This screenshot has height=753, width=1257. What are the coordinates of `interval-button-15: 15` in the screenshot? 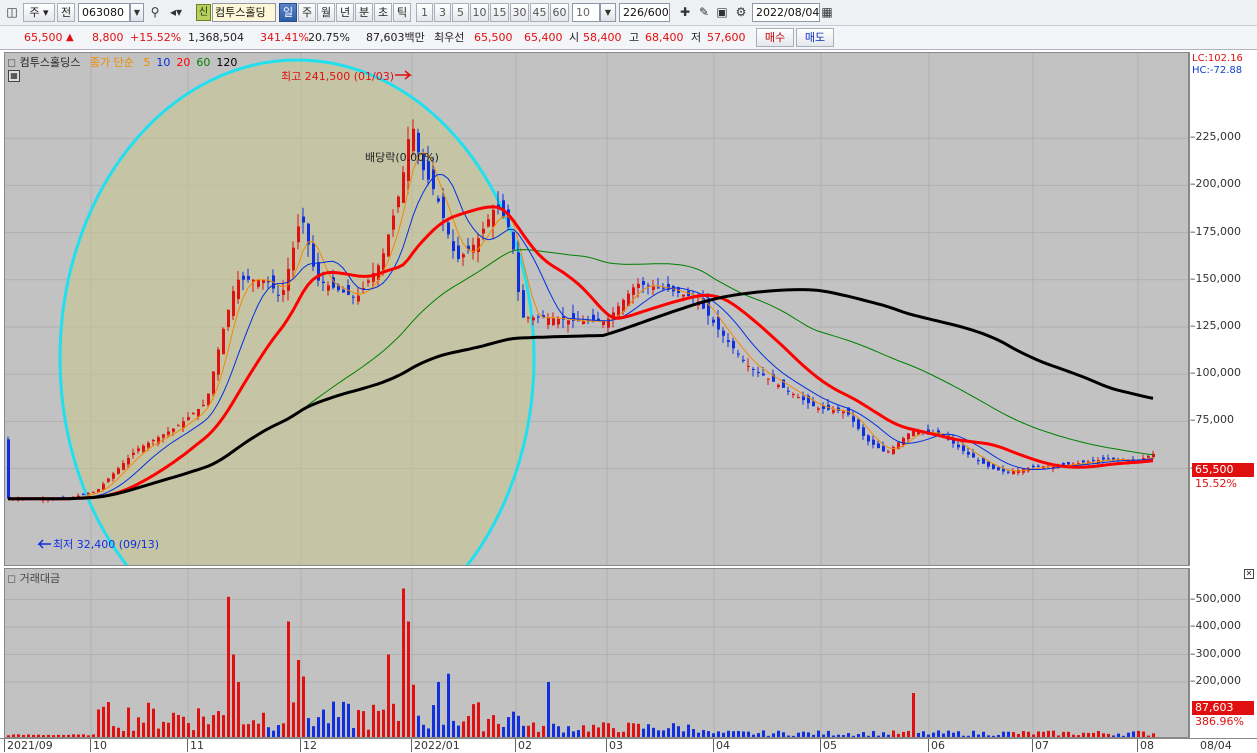 It's located at (499, 12).